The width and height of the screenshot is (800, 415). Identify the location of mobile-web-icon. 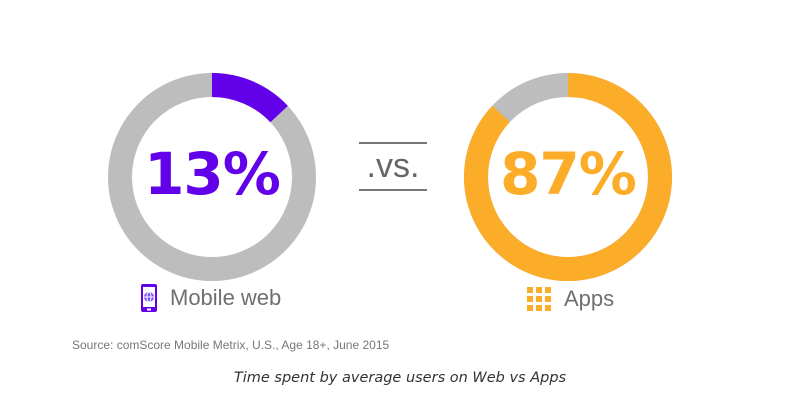
(149, 298).